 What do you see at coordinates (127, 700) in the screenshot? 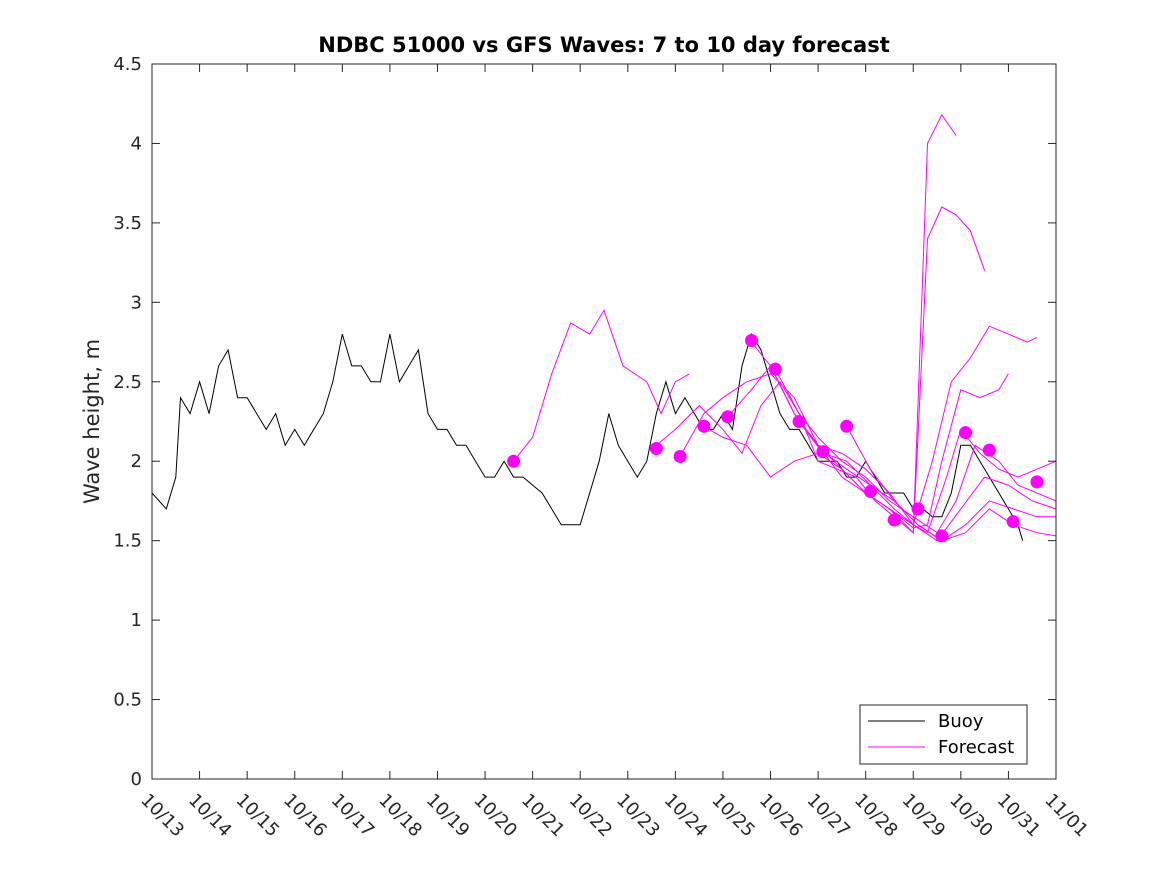
I see `y-tick-label: 0.5` at bounding box center [127, 700].